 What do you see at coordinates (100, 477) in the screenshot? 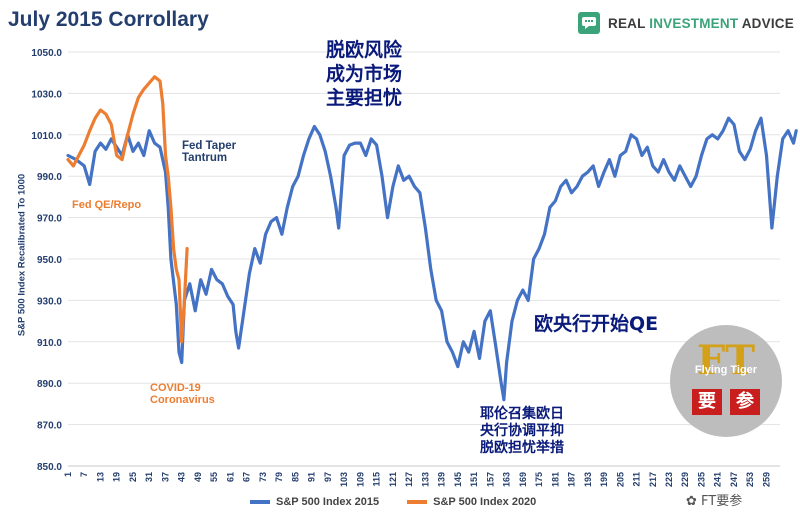
I see `x-tick-label: 13` at bounding box center [100, 477].